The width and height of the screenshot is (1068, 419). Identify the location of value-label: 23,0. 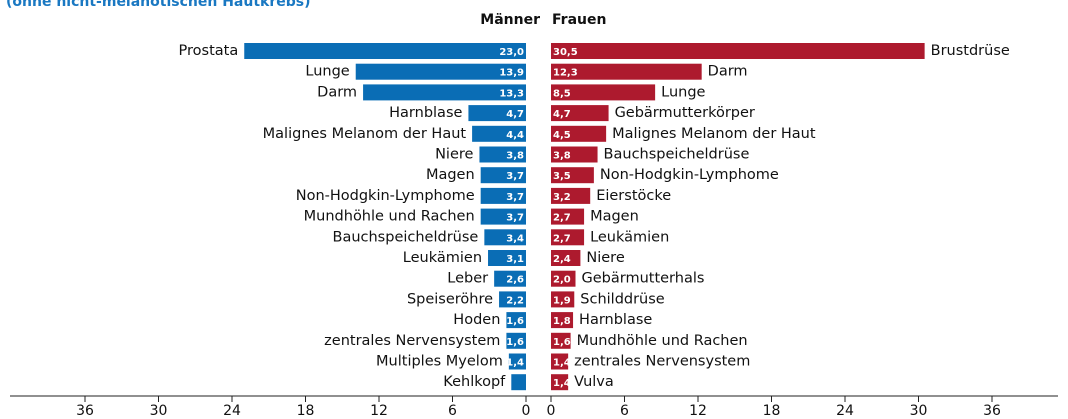
(511, 52).